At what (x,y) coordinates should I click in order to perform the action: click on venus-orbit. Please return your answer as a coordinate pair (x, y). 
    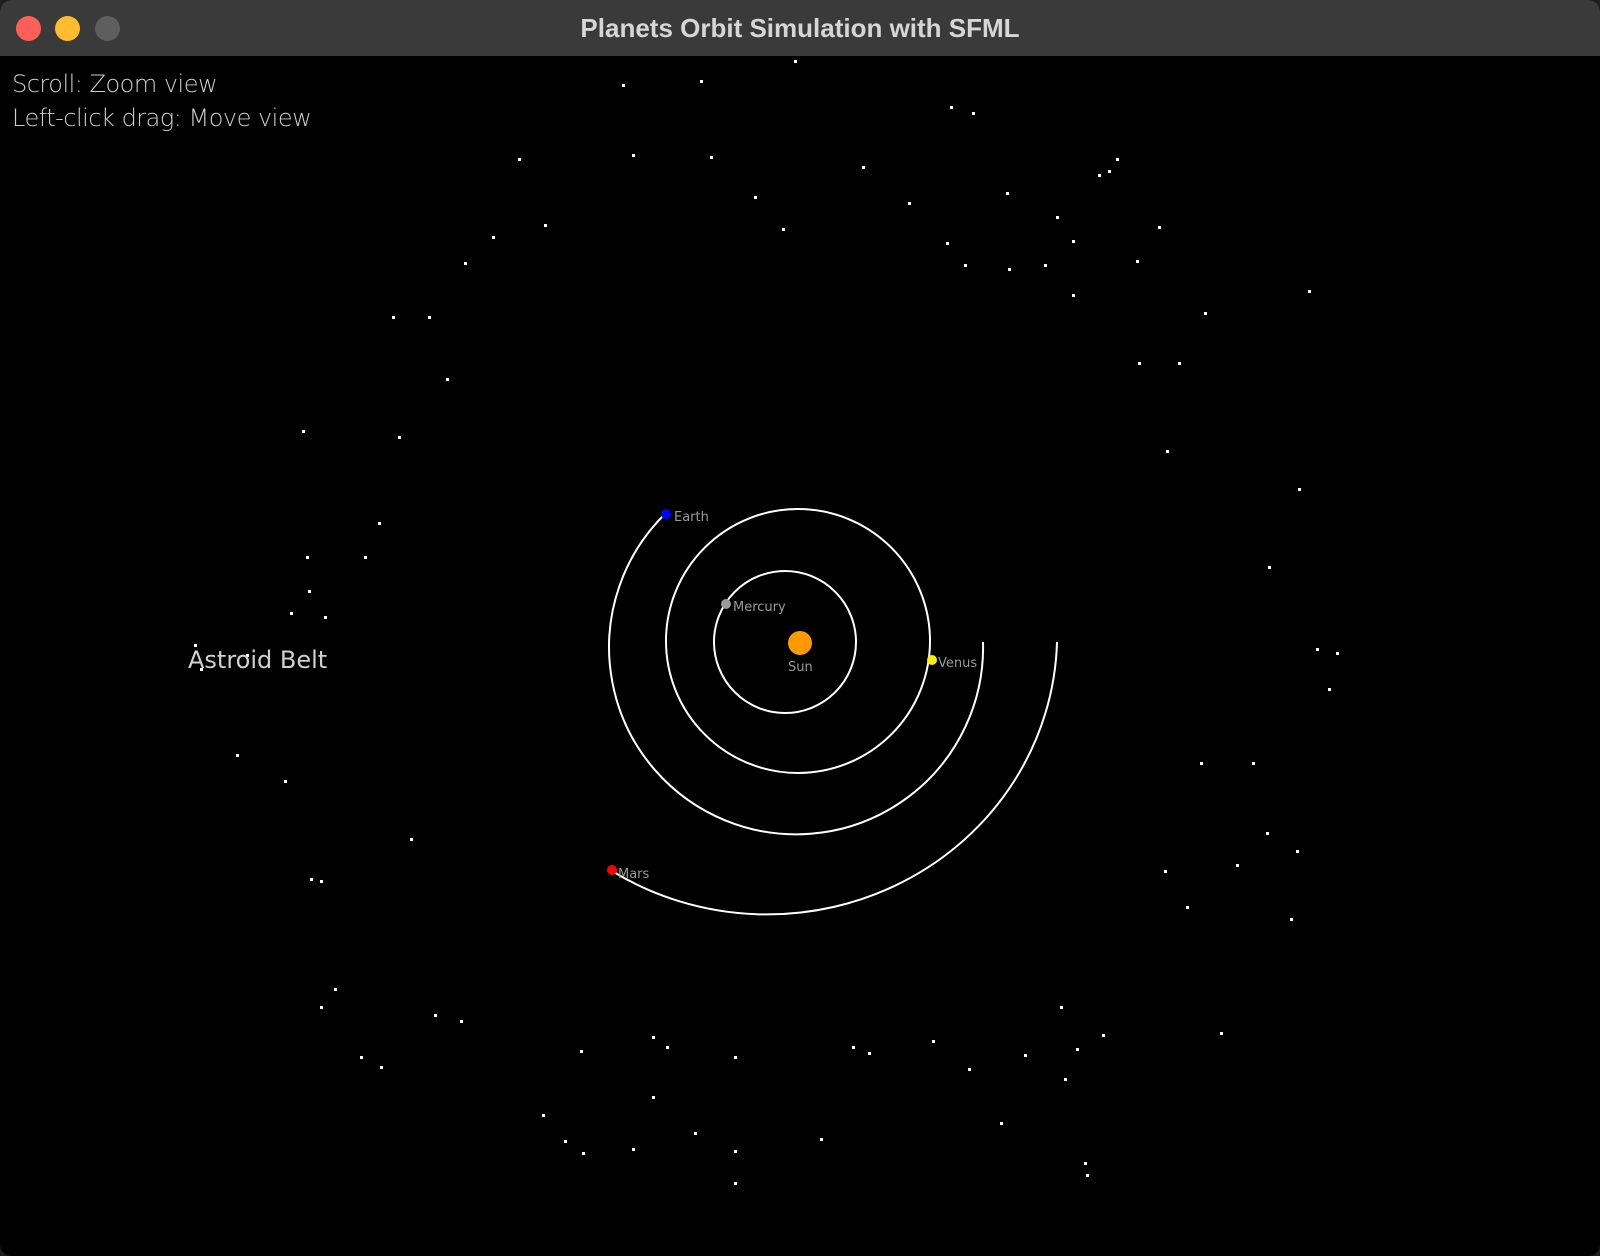
    Looking at the image, I should click on (798, 641).